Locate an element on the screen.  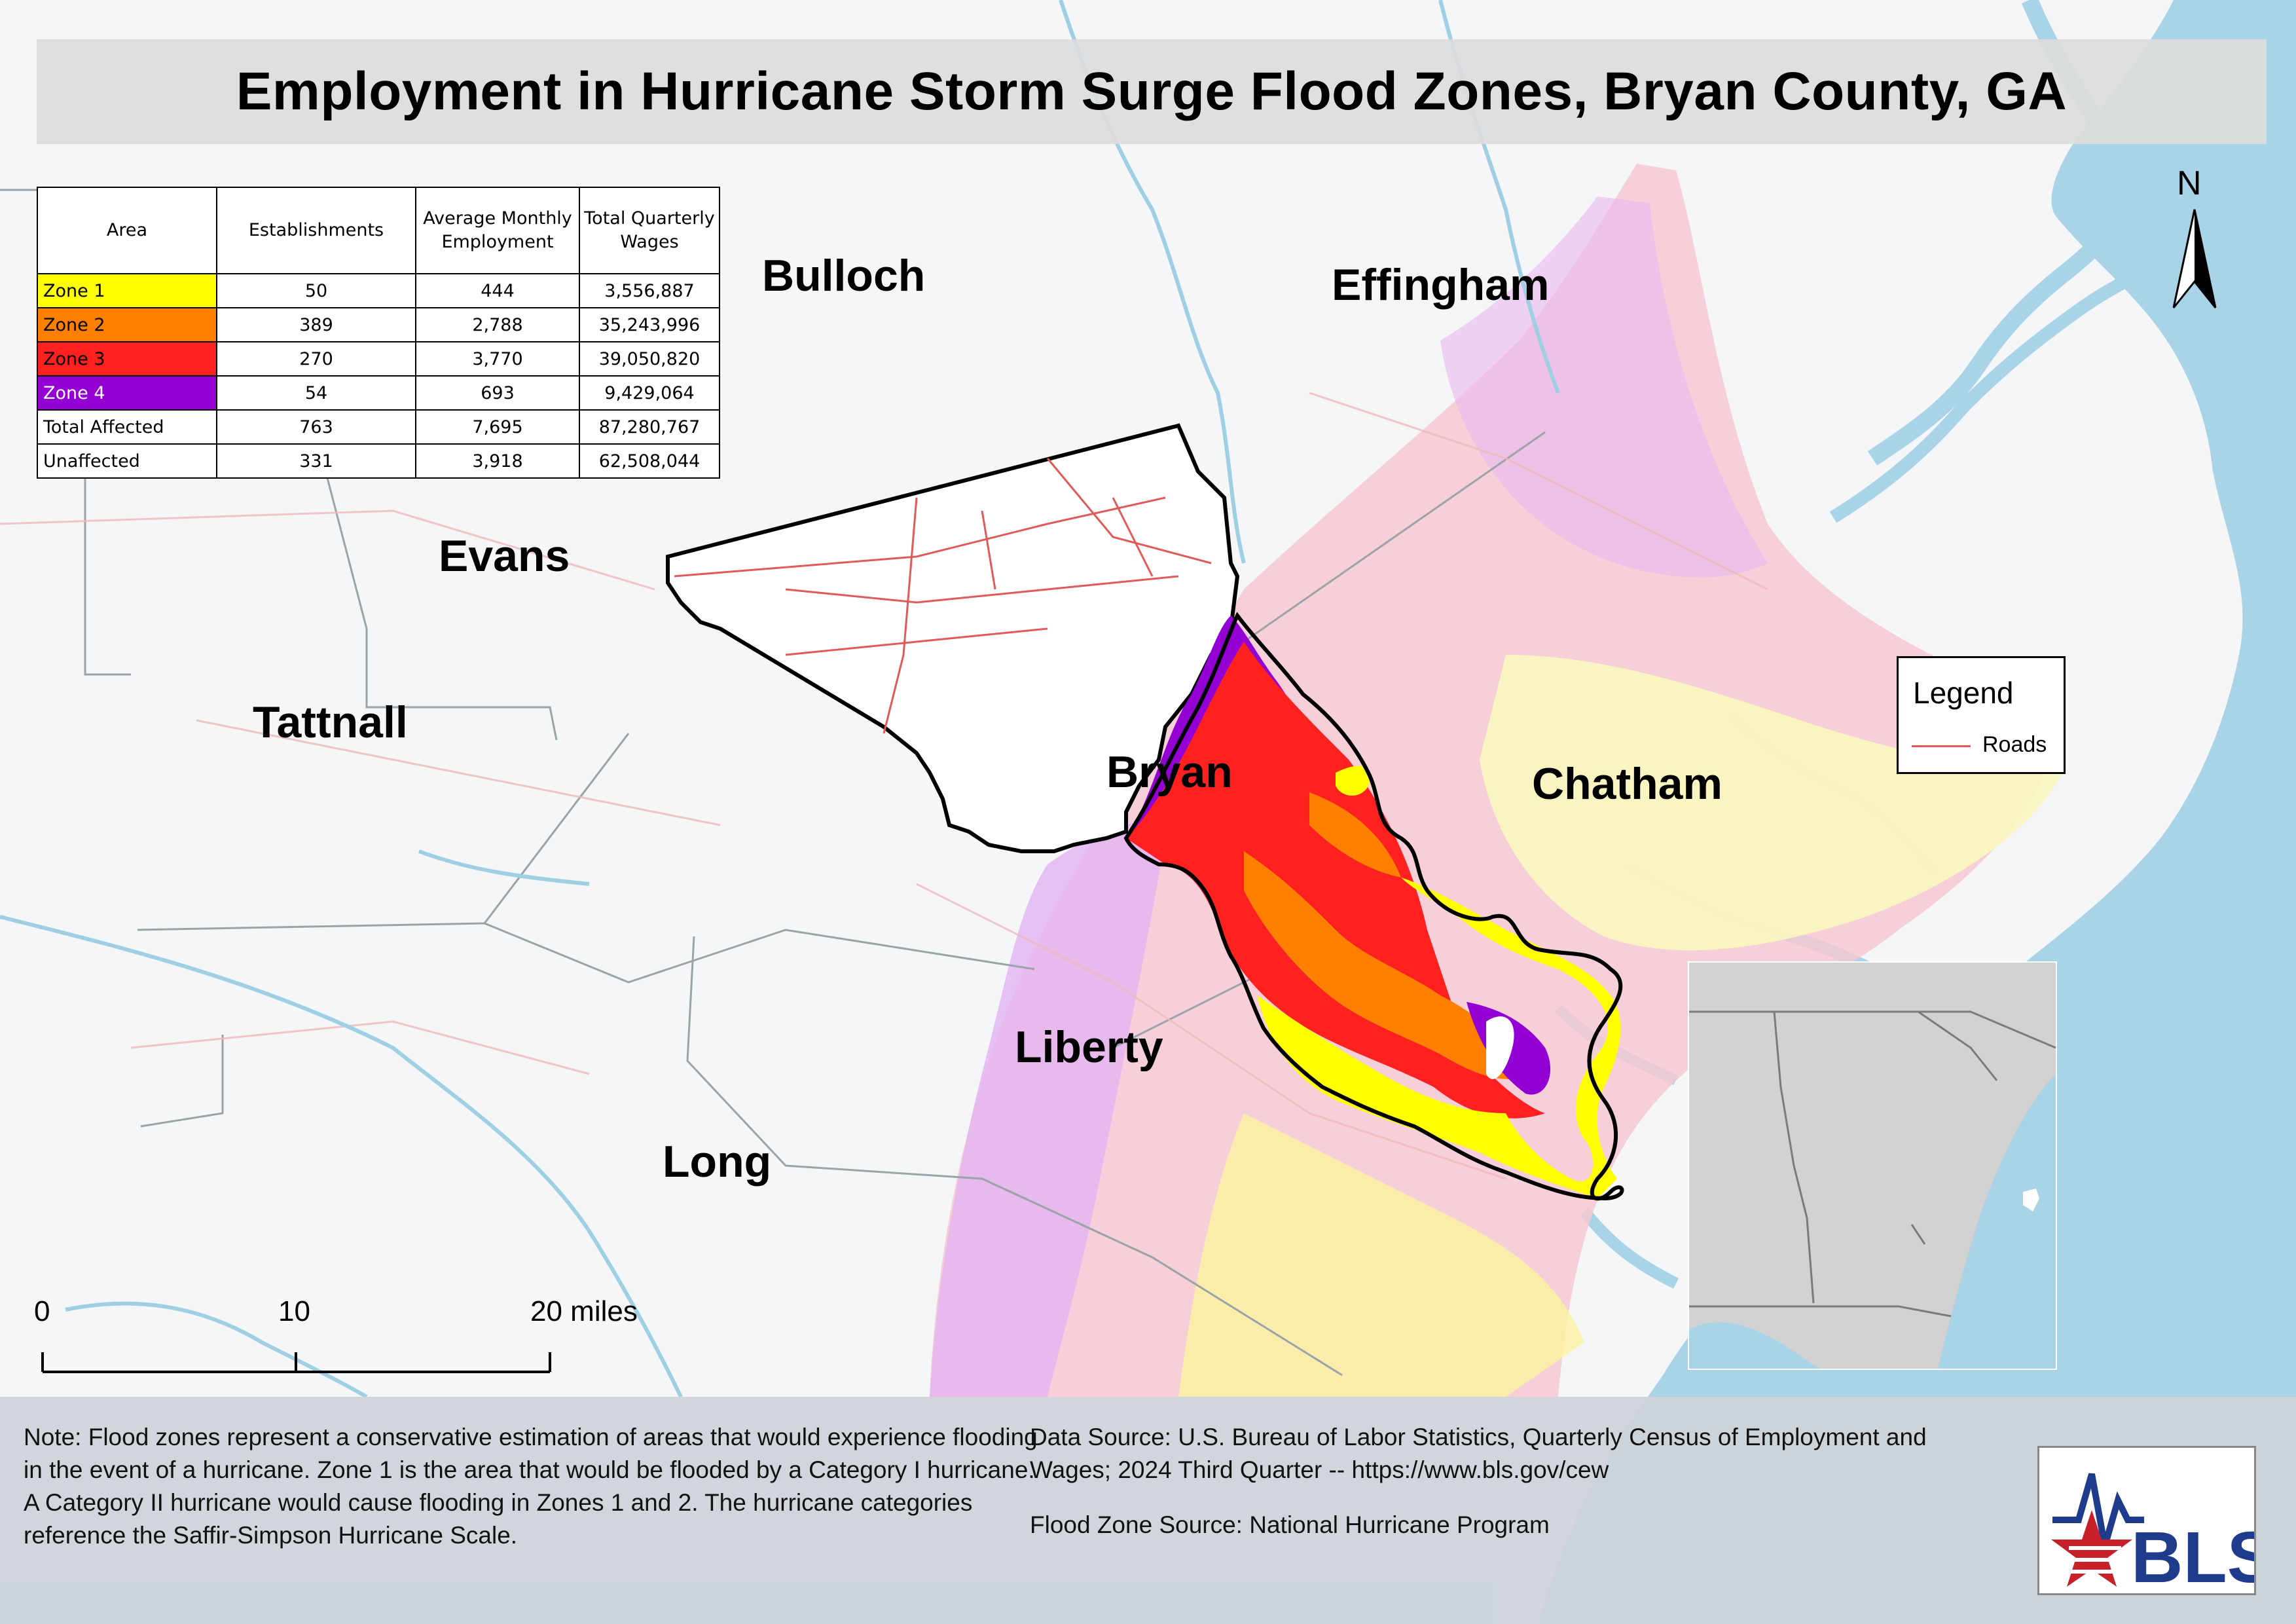
table-cell-area: Zone 4 is located at coordinates (127, 393).